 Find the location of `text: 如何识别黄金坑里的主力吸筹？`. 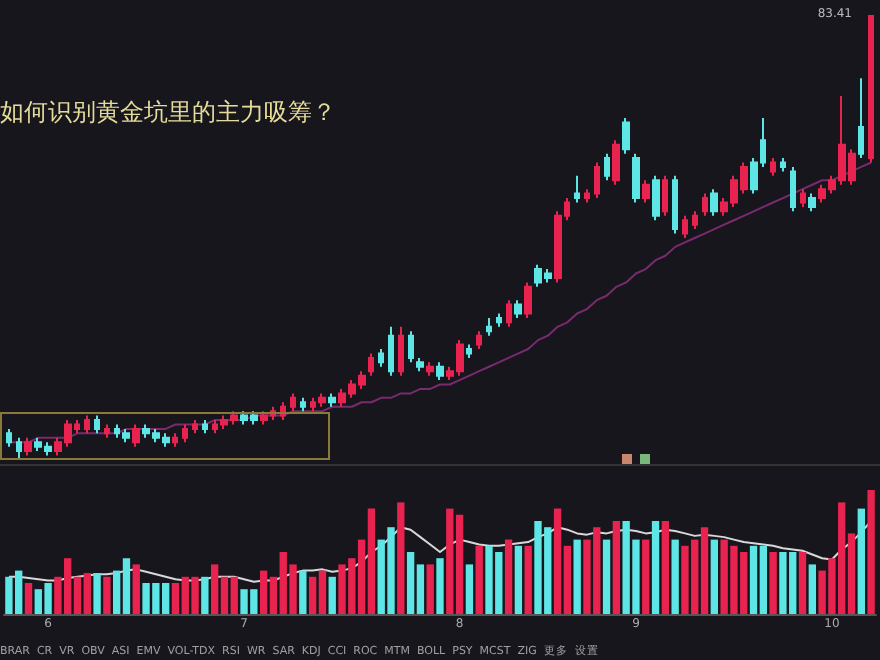

text: 如何识别黄金坑里的主力吸筹？ is located at coordinates (168, 112).